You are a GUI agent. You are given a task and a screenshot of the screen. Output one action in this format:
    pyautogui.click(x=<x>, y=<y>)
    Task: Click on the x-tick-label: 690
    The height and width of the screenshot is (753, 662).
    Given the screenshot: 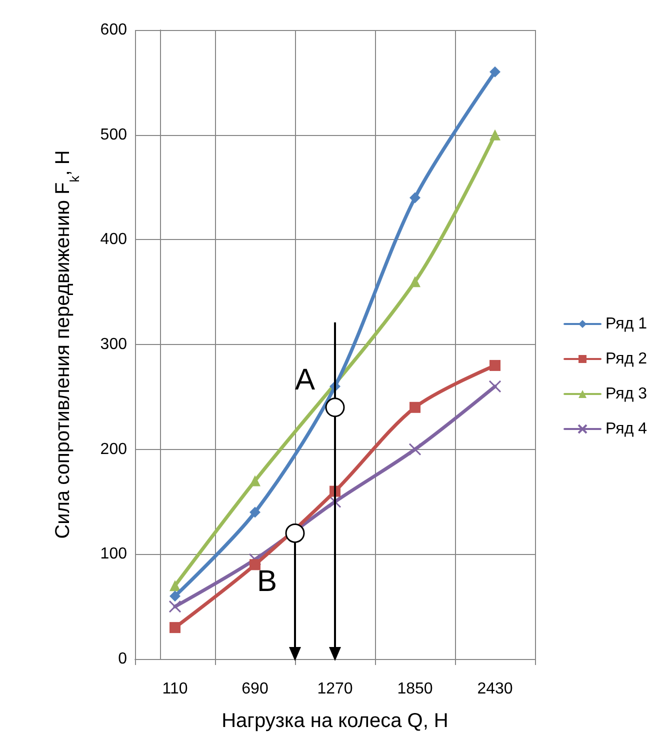 What is the action you would take?
    pyautogui.click(x=255, y=689)
    